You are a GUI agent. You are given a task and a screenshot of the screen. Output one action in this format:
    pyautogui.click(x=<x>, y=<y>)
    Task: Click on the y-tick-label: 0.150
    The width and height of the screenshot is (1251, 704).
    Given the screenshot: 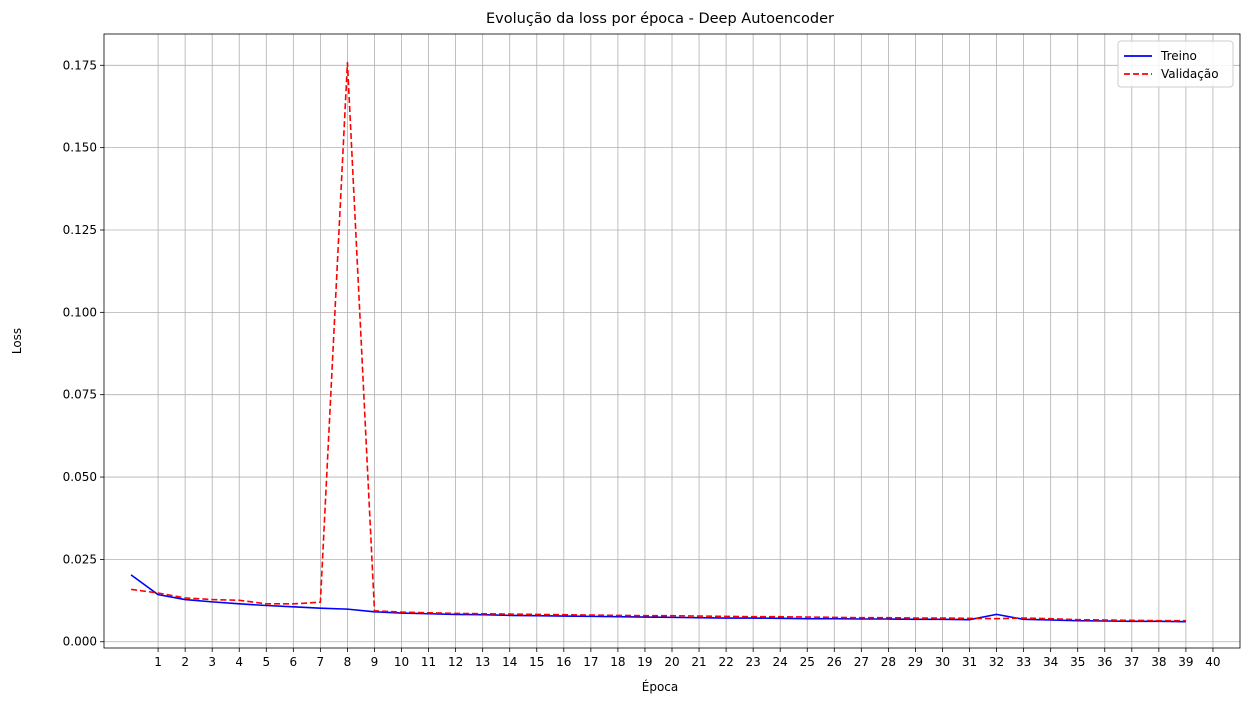 What is the action you would take?
    pyautogui.click(x=80, y=148)
    